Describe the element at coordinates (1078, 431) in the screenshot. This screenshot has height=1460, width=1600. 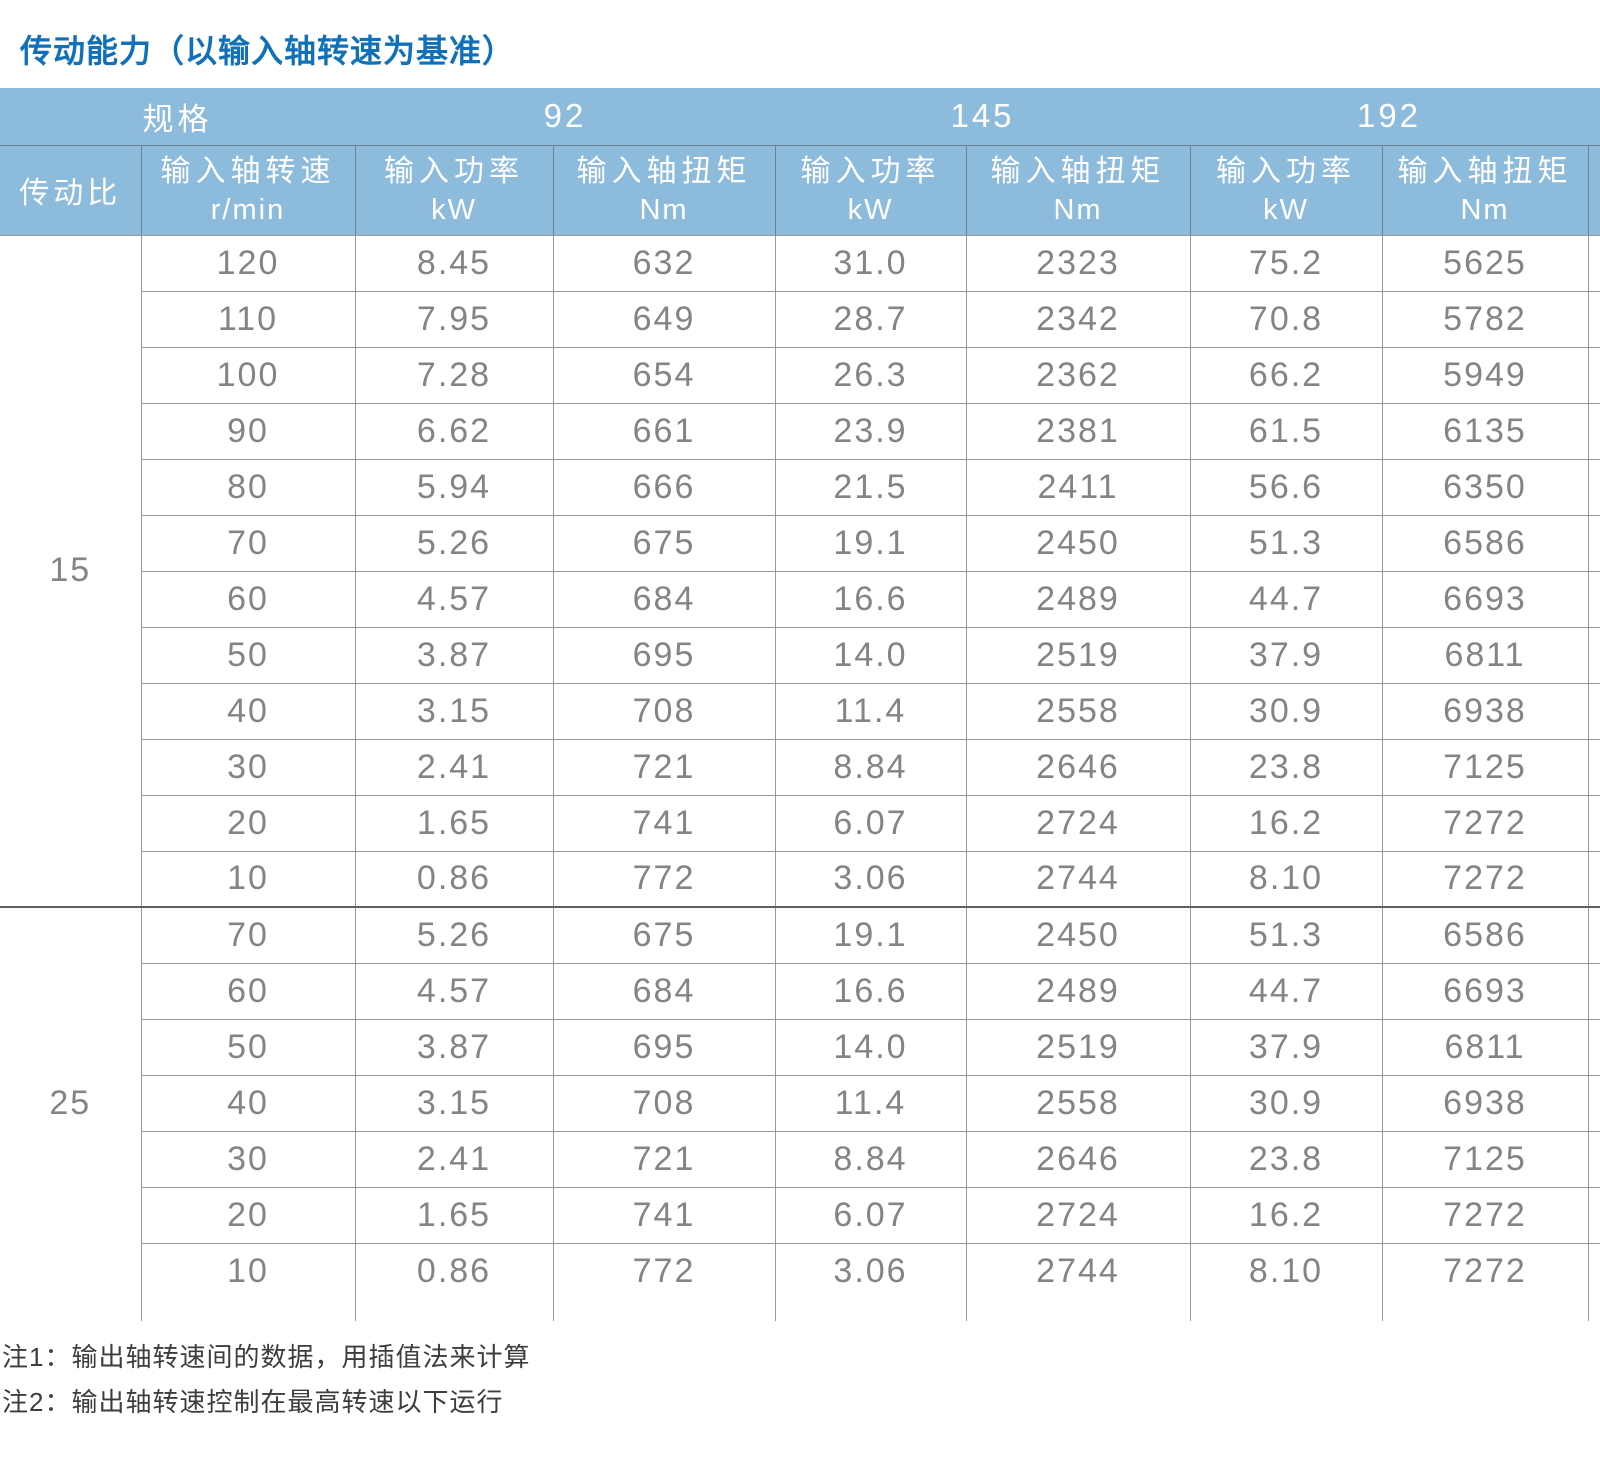
I see `cell: 2381` at that location.